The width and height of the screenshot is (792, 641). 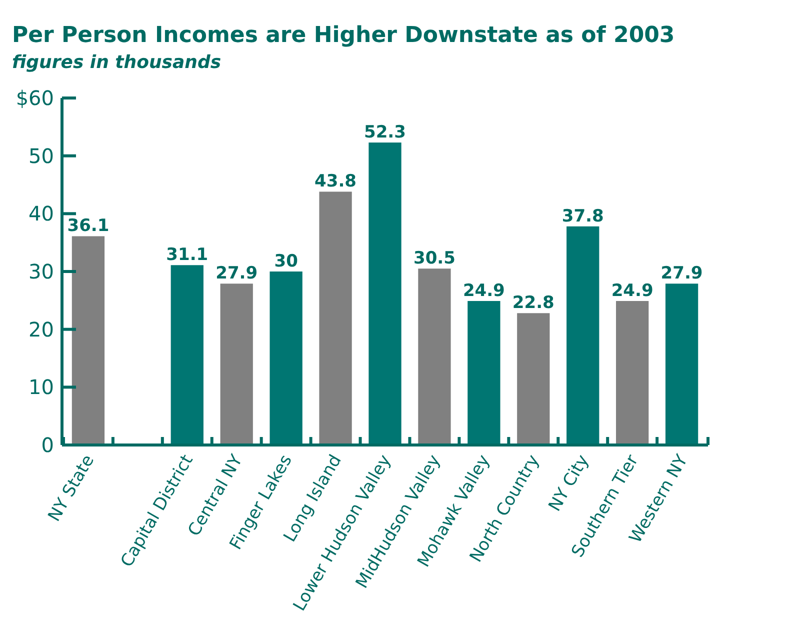 What do you see at coordinates (583, 216) in the screenshot?
I see `data-label: 37.8` at bounding box center [583, 216].